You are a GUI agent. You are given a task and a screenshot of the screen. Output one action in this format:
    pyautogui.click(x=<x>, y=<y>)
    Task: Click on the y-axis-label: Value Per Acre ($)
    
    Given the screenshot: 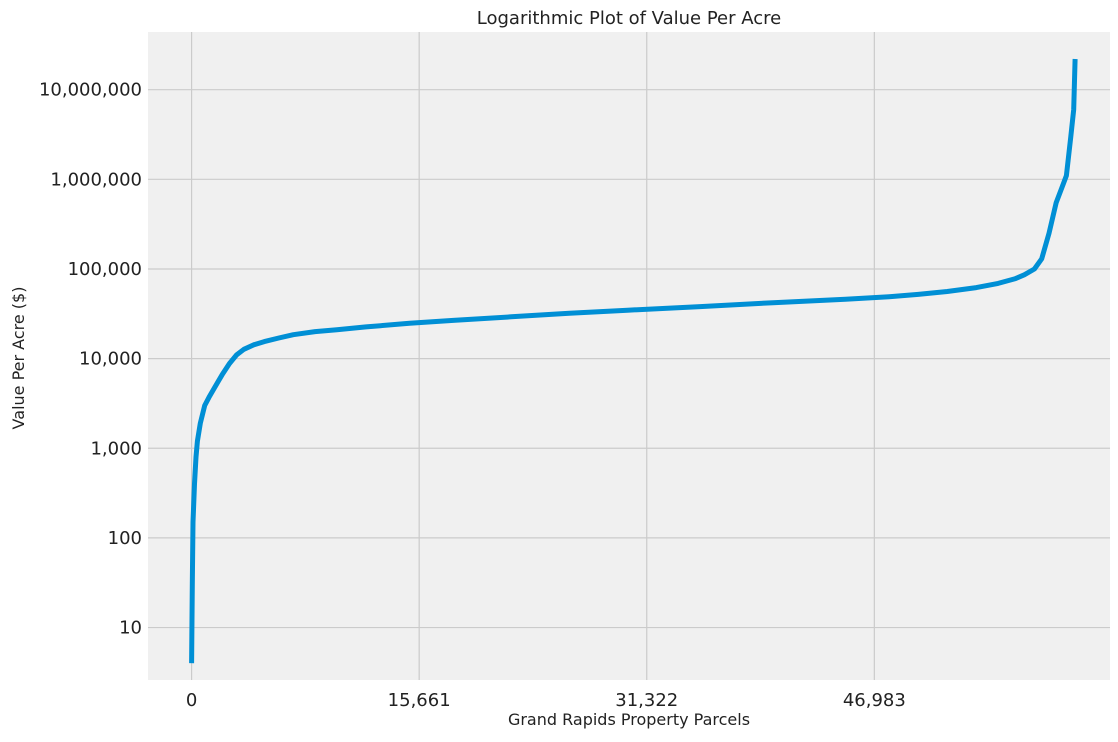 What is the action you would take?
    pyautogui.click(x=18, y=358)
    